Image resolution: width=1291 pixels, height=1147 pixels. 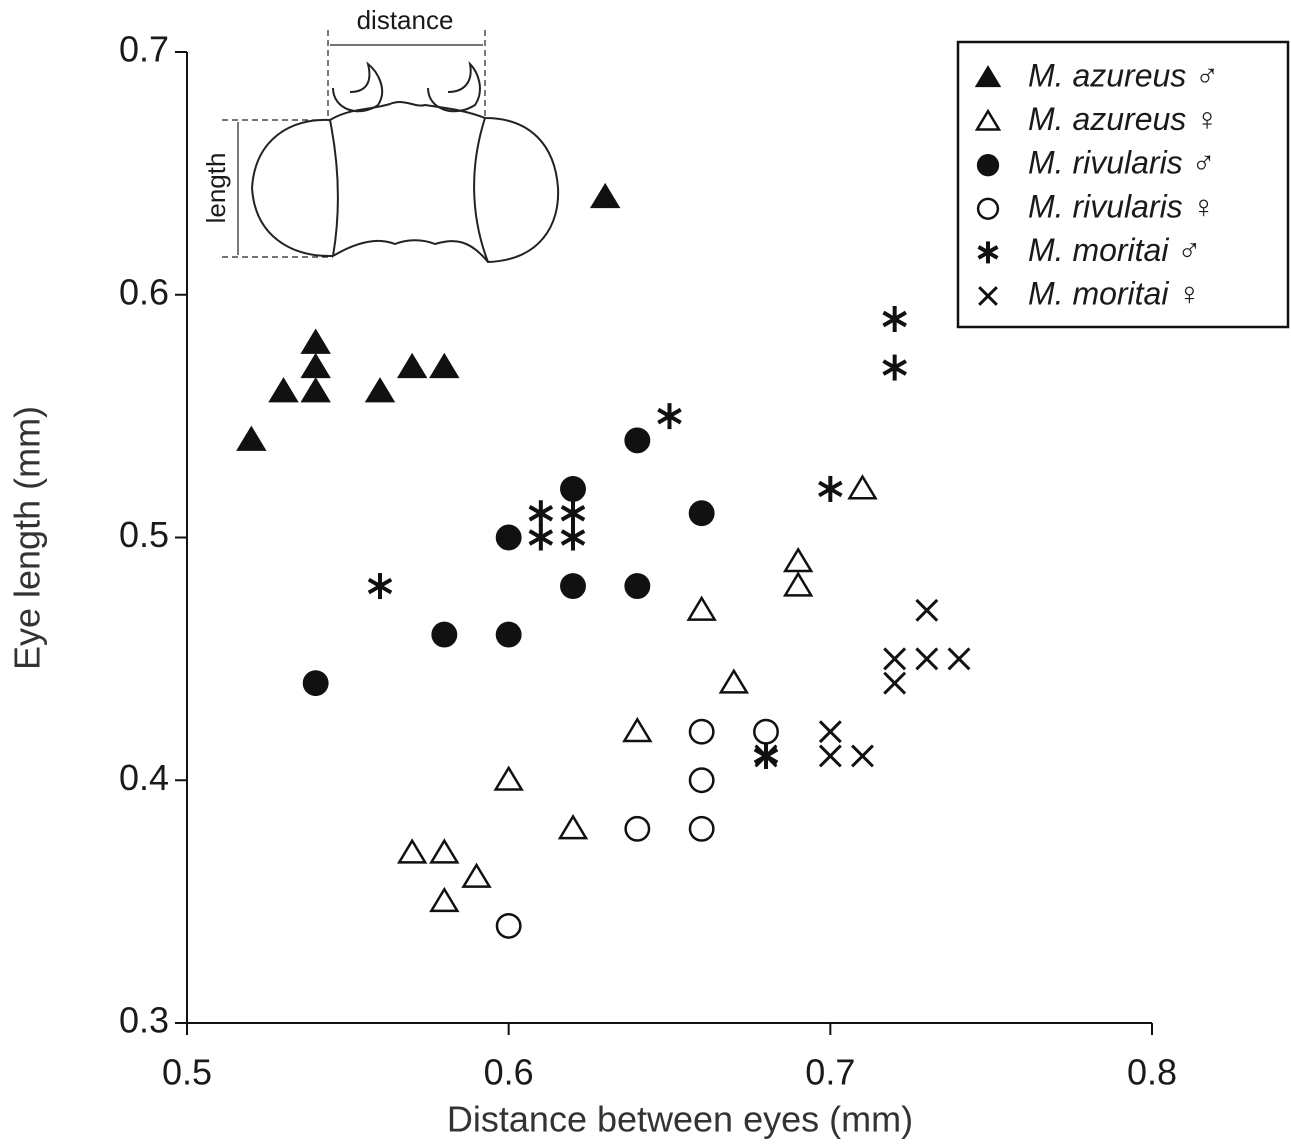 I want to click on legend-label: M. moritai ♀, so click(x=1114, y=293).